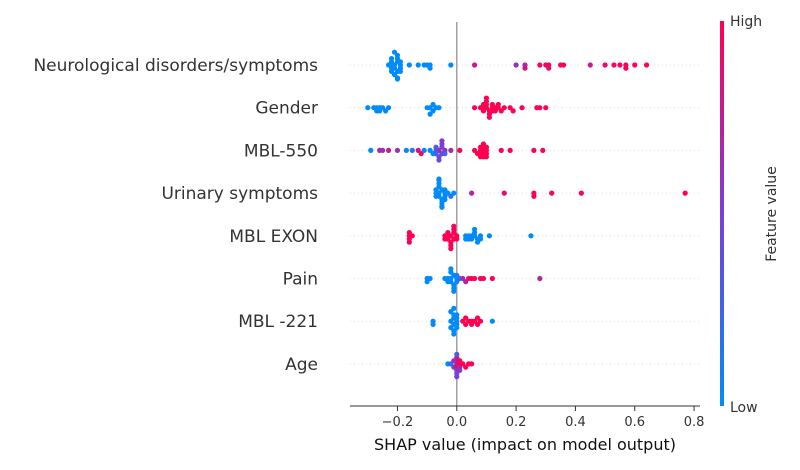  What do you see at coordinates (746, 22) in the screenshot?
I see `colorbar-high-label: High` at bounding box center [746, 22].